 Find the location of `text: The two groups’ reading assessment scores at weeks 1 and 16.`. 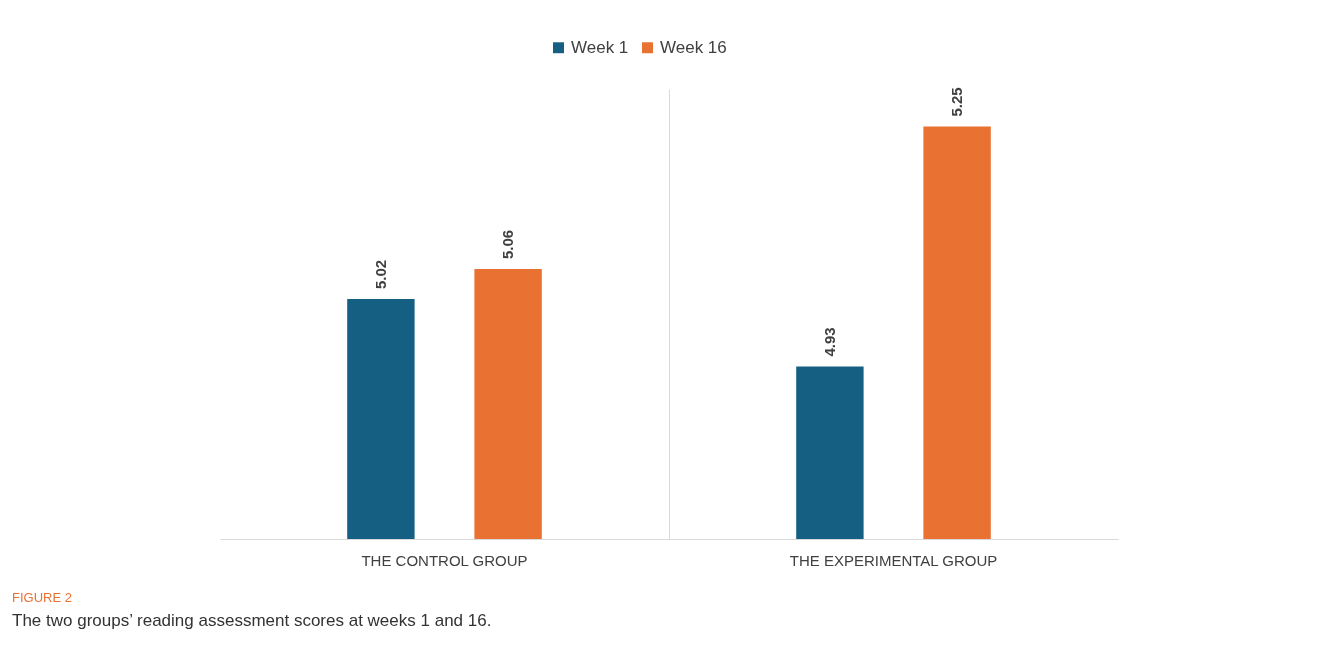

text: The two groups’ reading assessment scores at weeks 1 and 16. is located at coordinates (252, 621).